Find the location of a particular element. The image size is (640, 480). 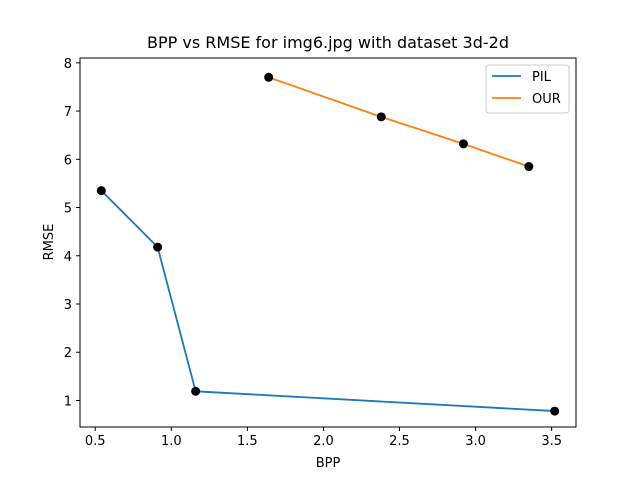

y-tick-label: 5 is located at coordinates (68, 209).